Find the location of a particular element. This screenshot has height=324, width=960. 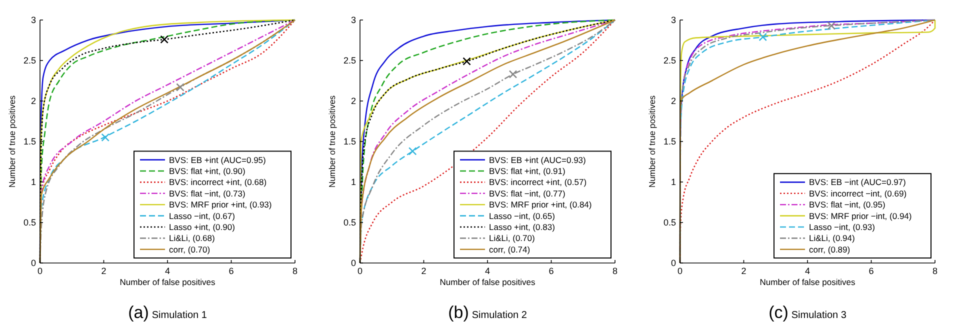

legend-label: corr, (0.74) is located at coordinates (509, 249).